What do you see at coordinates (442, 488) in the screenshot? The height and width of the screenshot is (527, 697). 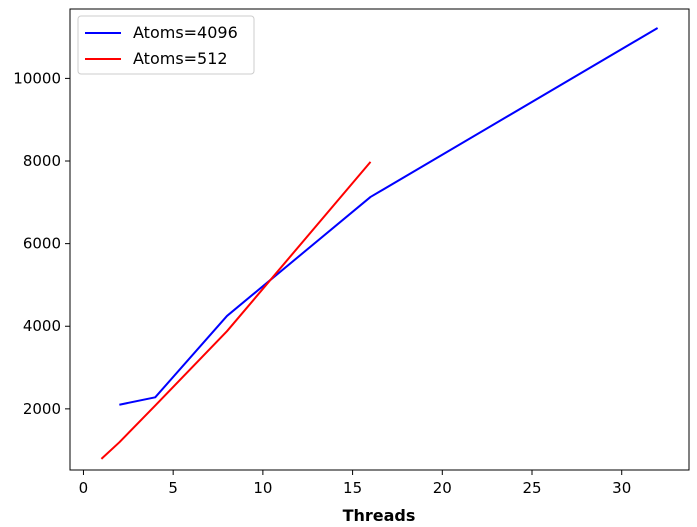 I see `x-tick-label: 20` at bounding box center [442, 488].